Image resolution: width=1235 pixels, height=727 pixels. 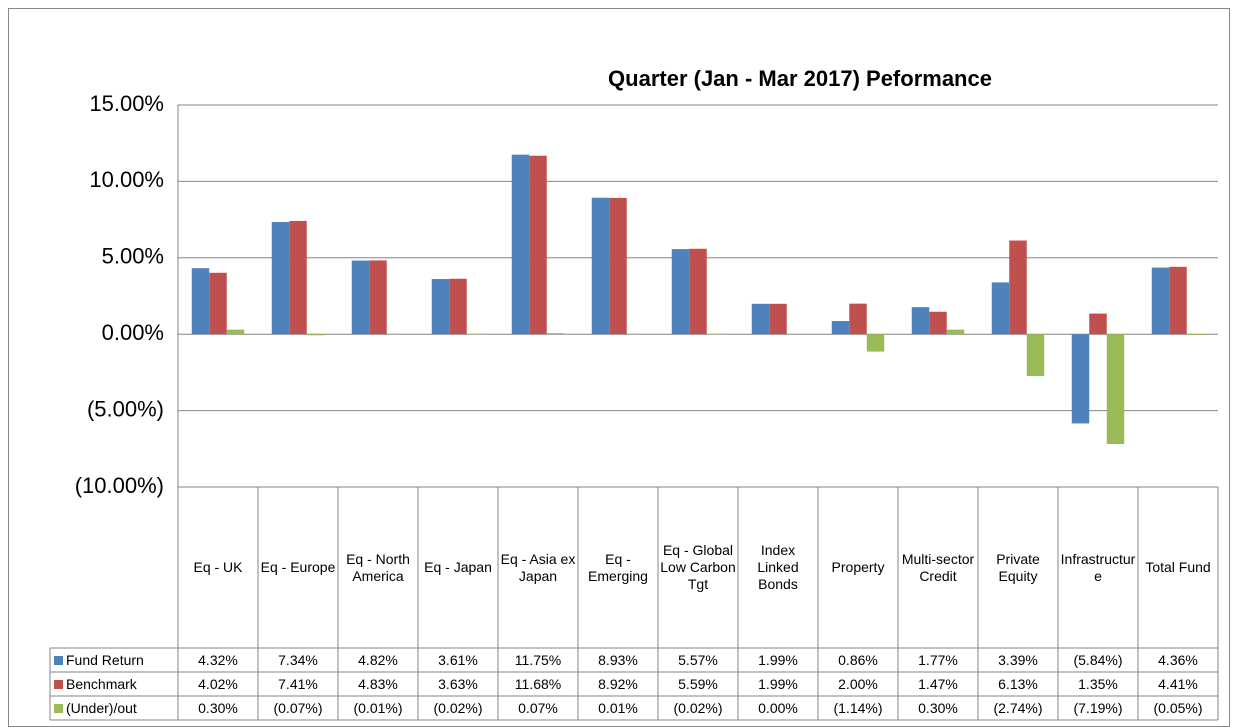 I want to click on data-label: 1.99%, so click(x=778, y=660).